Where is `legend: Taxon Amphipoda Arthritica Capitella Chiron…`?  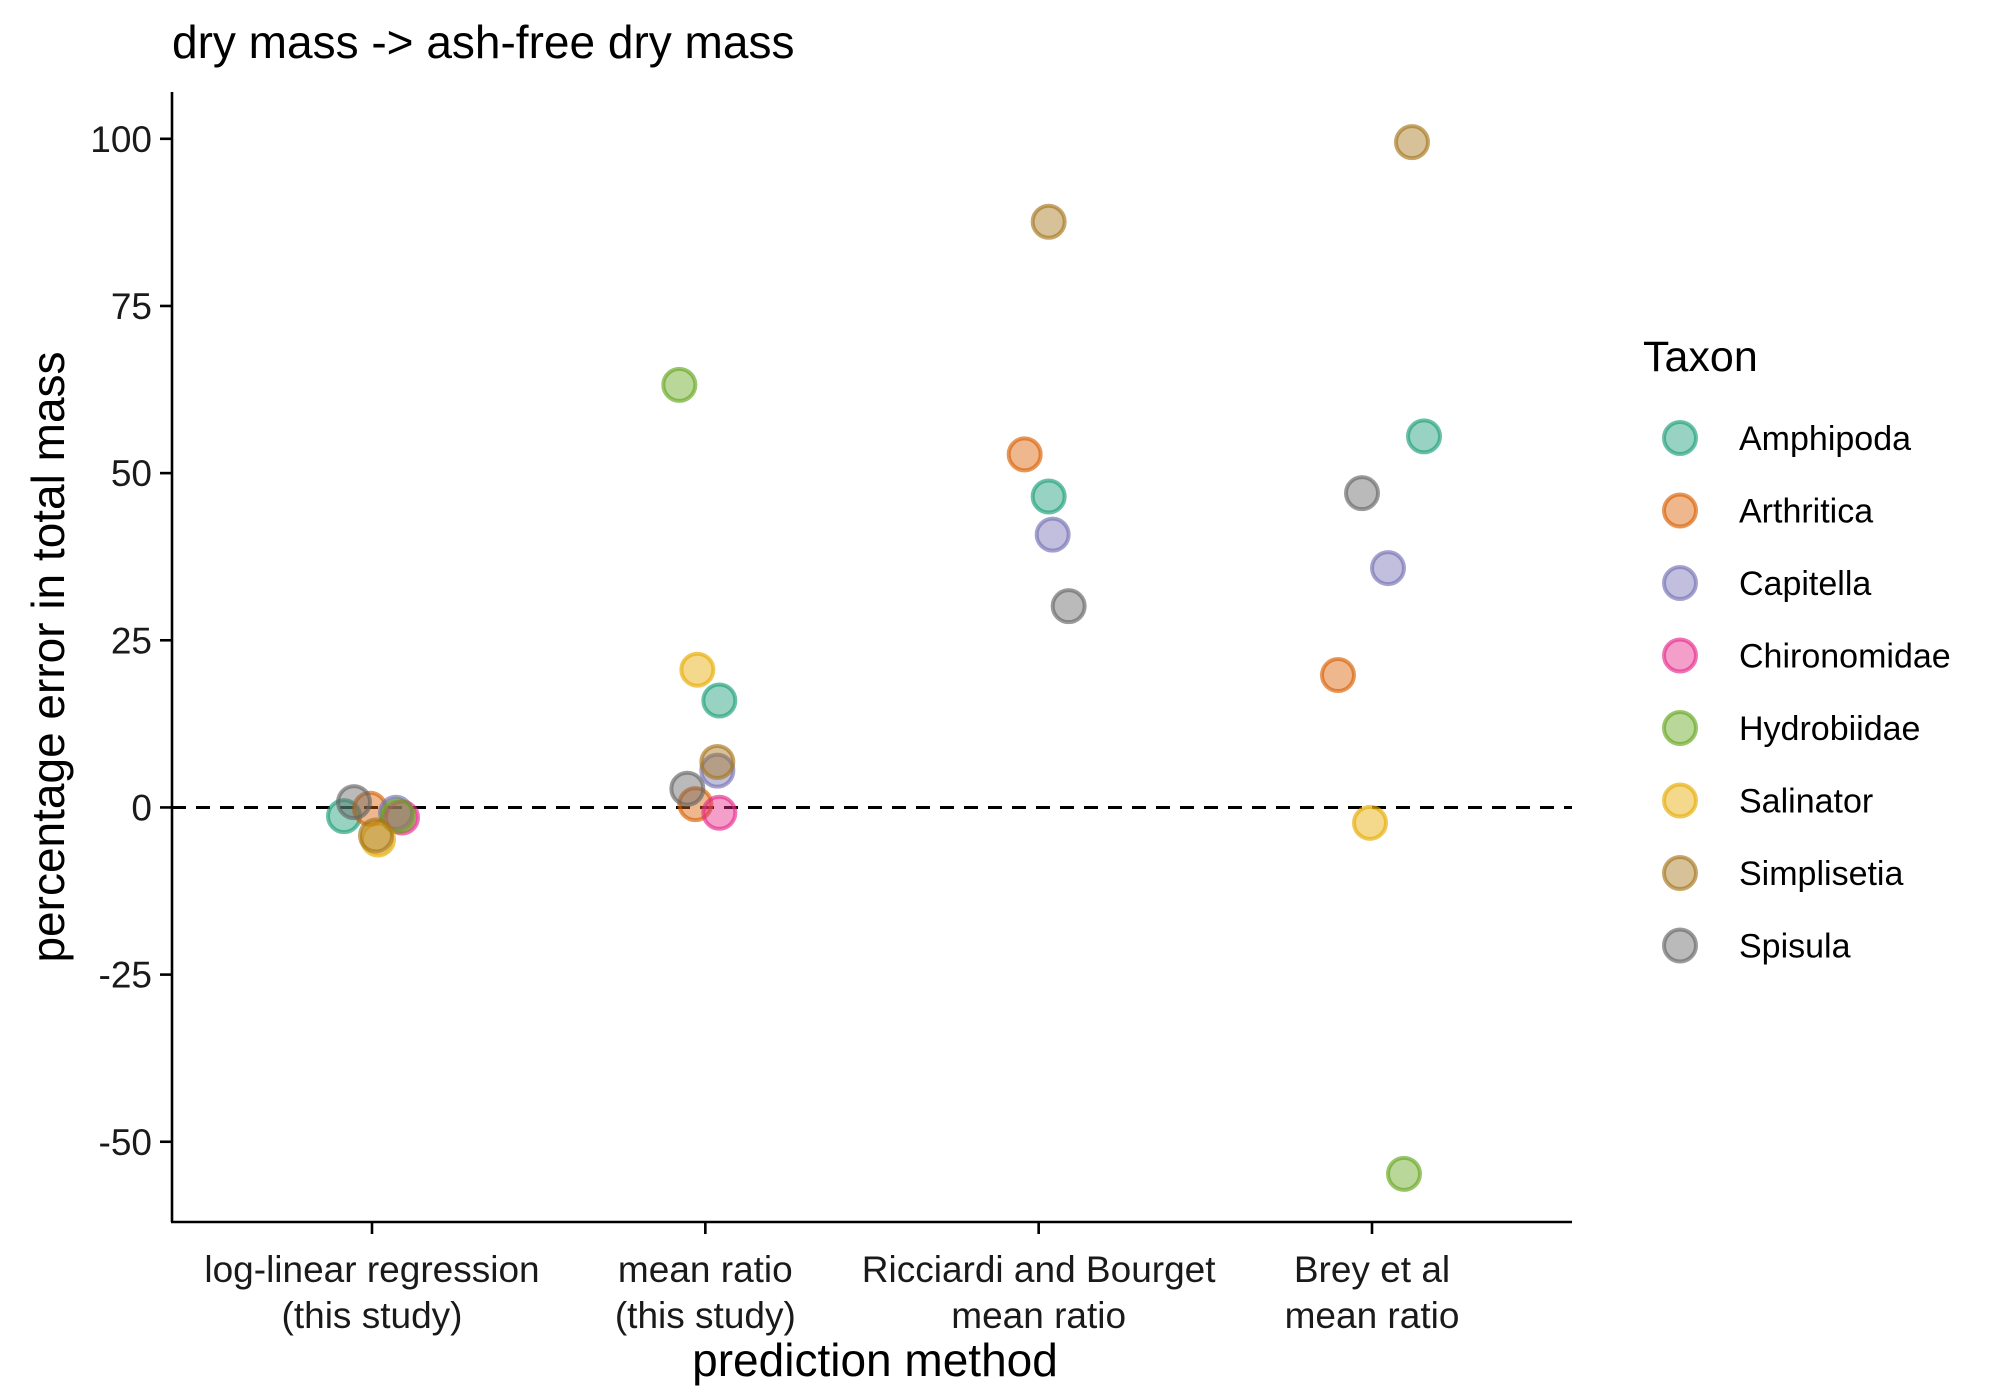
legend: Taxon Amphipoda Arthritica Capitella Chiron… is located at coordinates (1797, 649).